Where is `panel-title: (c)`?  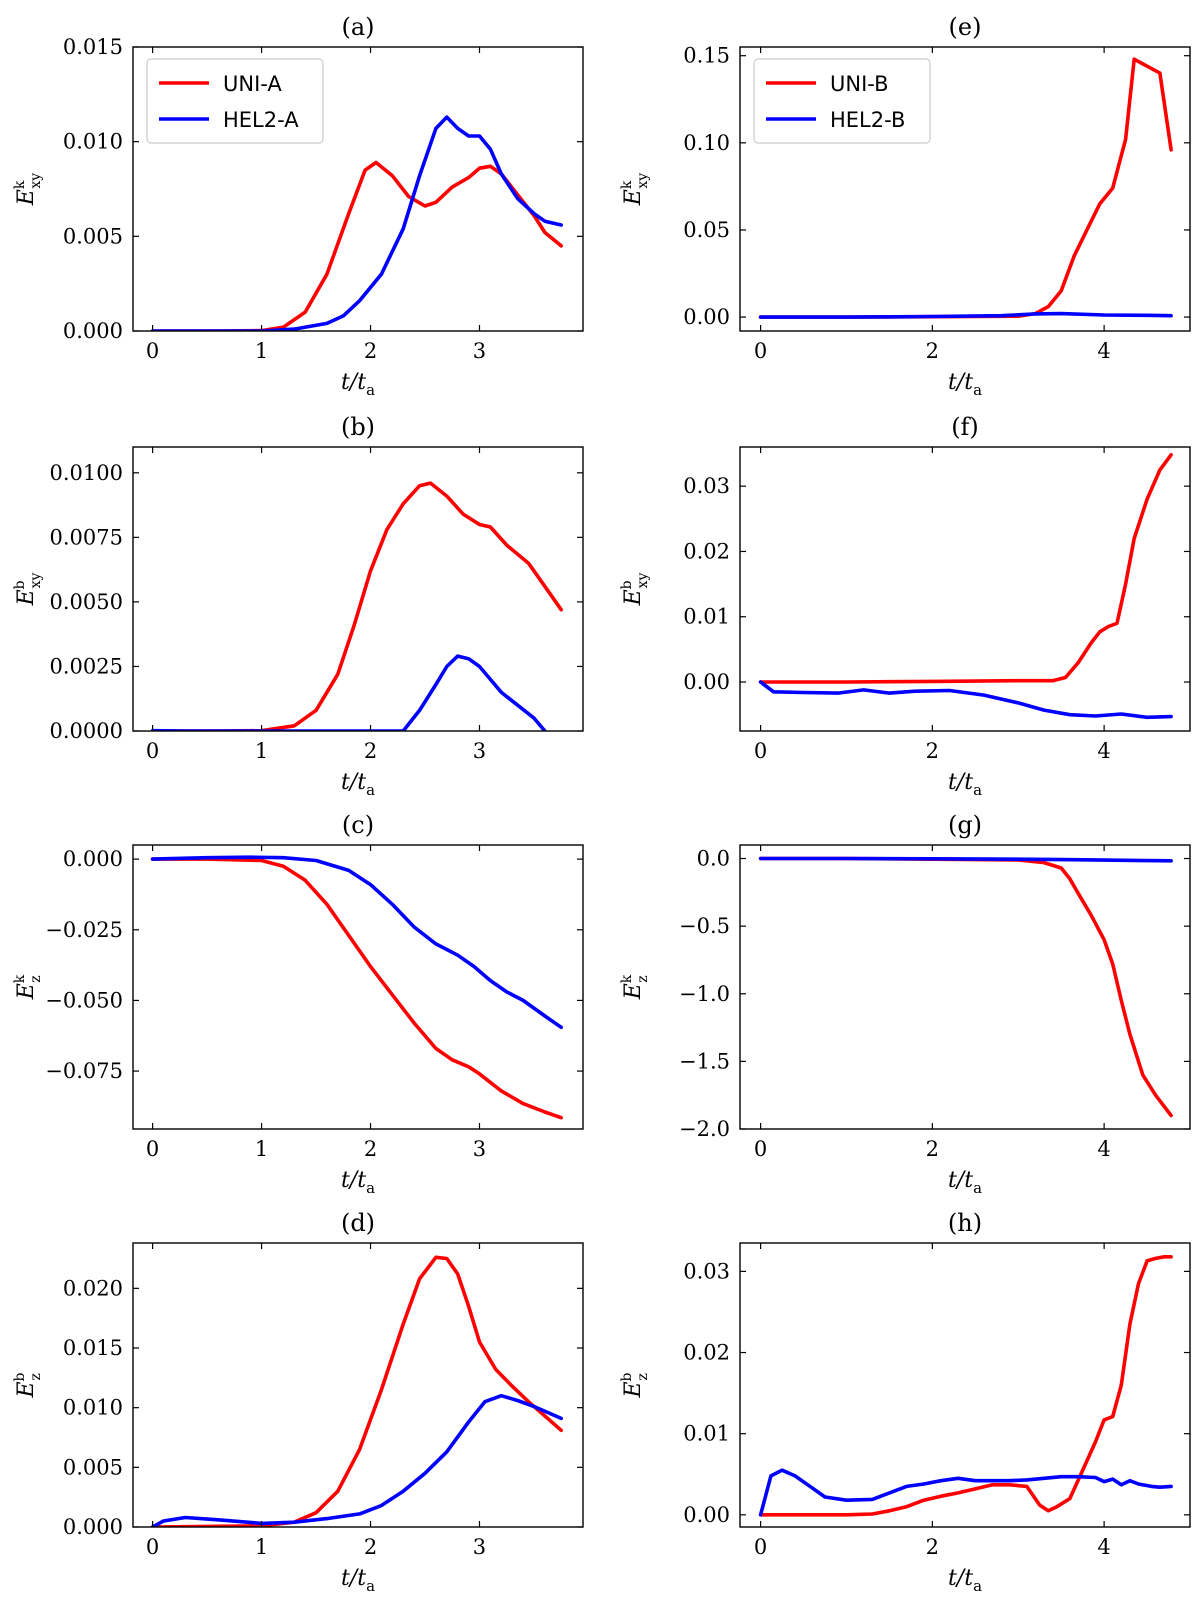
panel-title: (c) is located at coordinates (358, 825).